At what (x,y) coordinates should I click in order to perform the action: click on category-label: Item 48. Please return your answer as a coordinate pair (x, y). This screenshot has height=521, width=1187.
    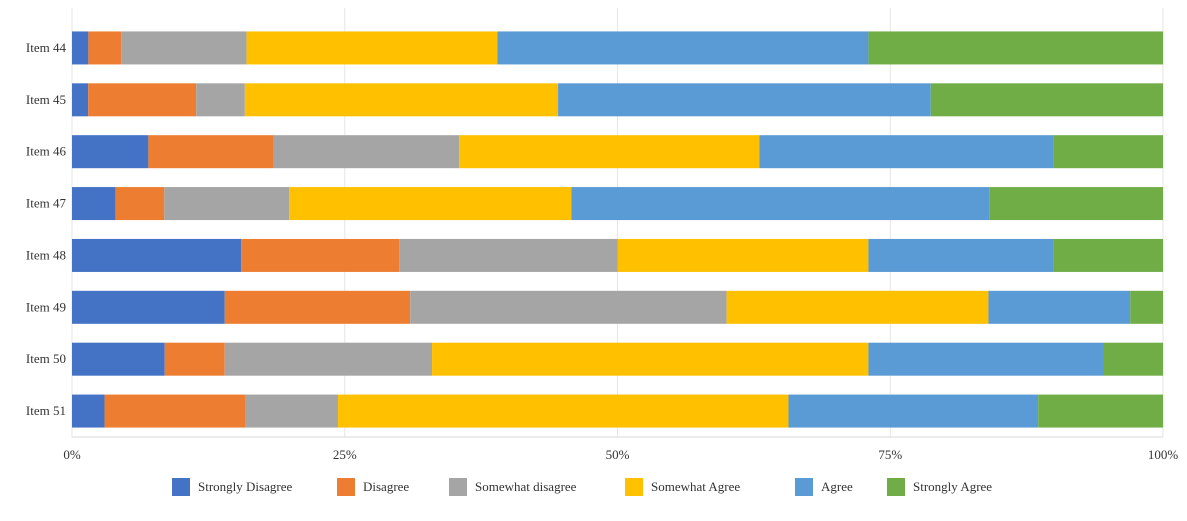
    Looking at the image, I should click on (46, 254).